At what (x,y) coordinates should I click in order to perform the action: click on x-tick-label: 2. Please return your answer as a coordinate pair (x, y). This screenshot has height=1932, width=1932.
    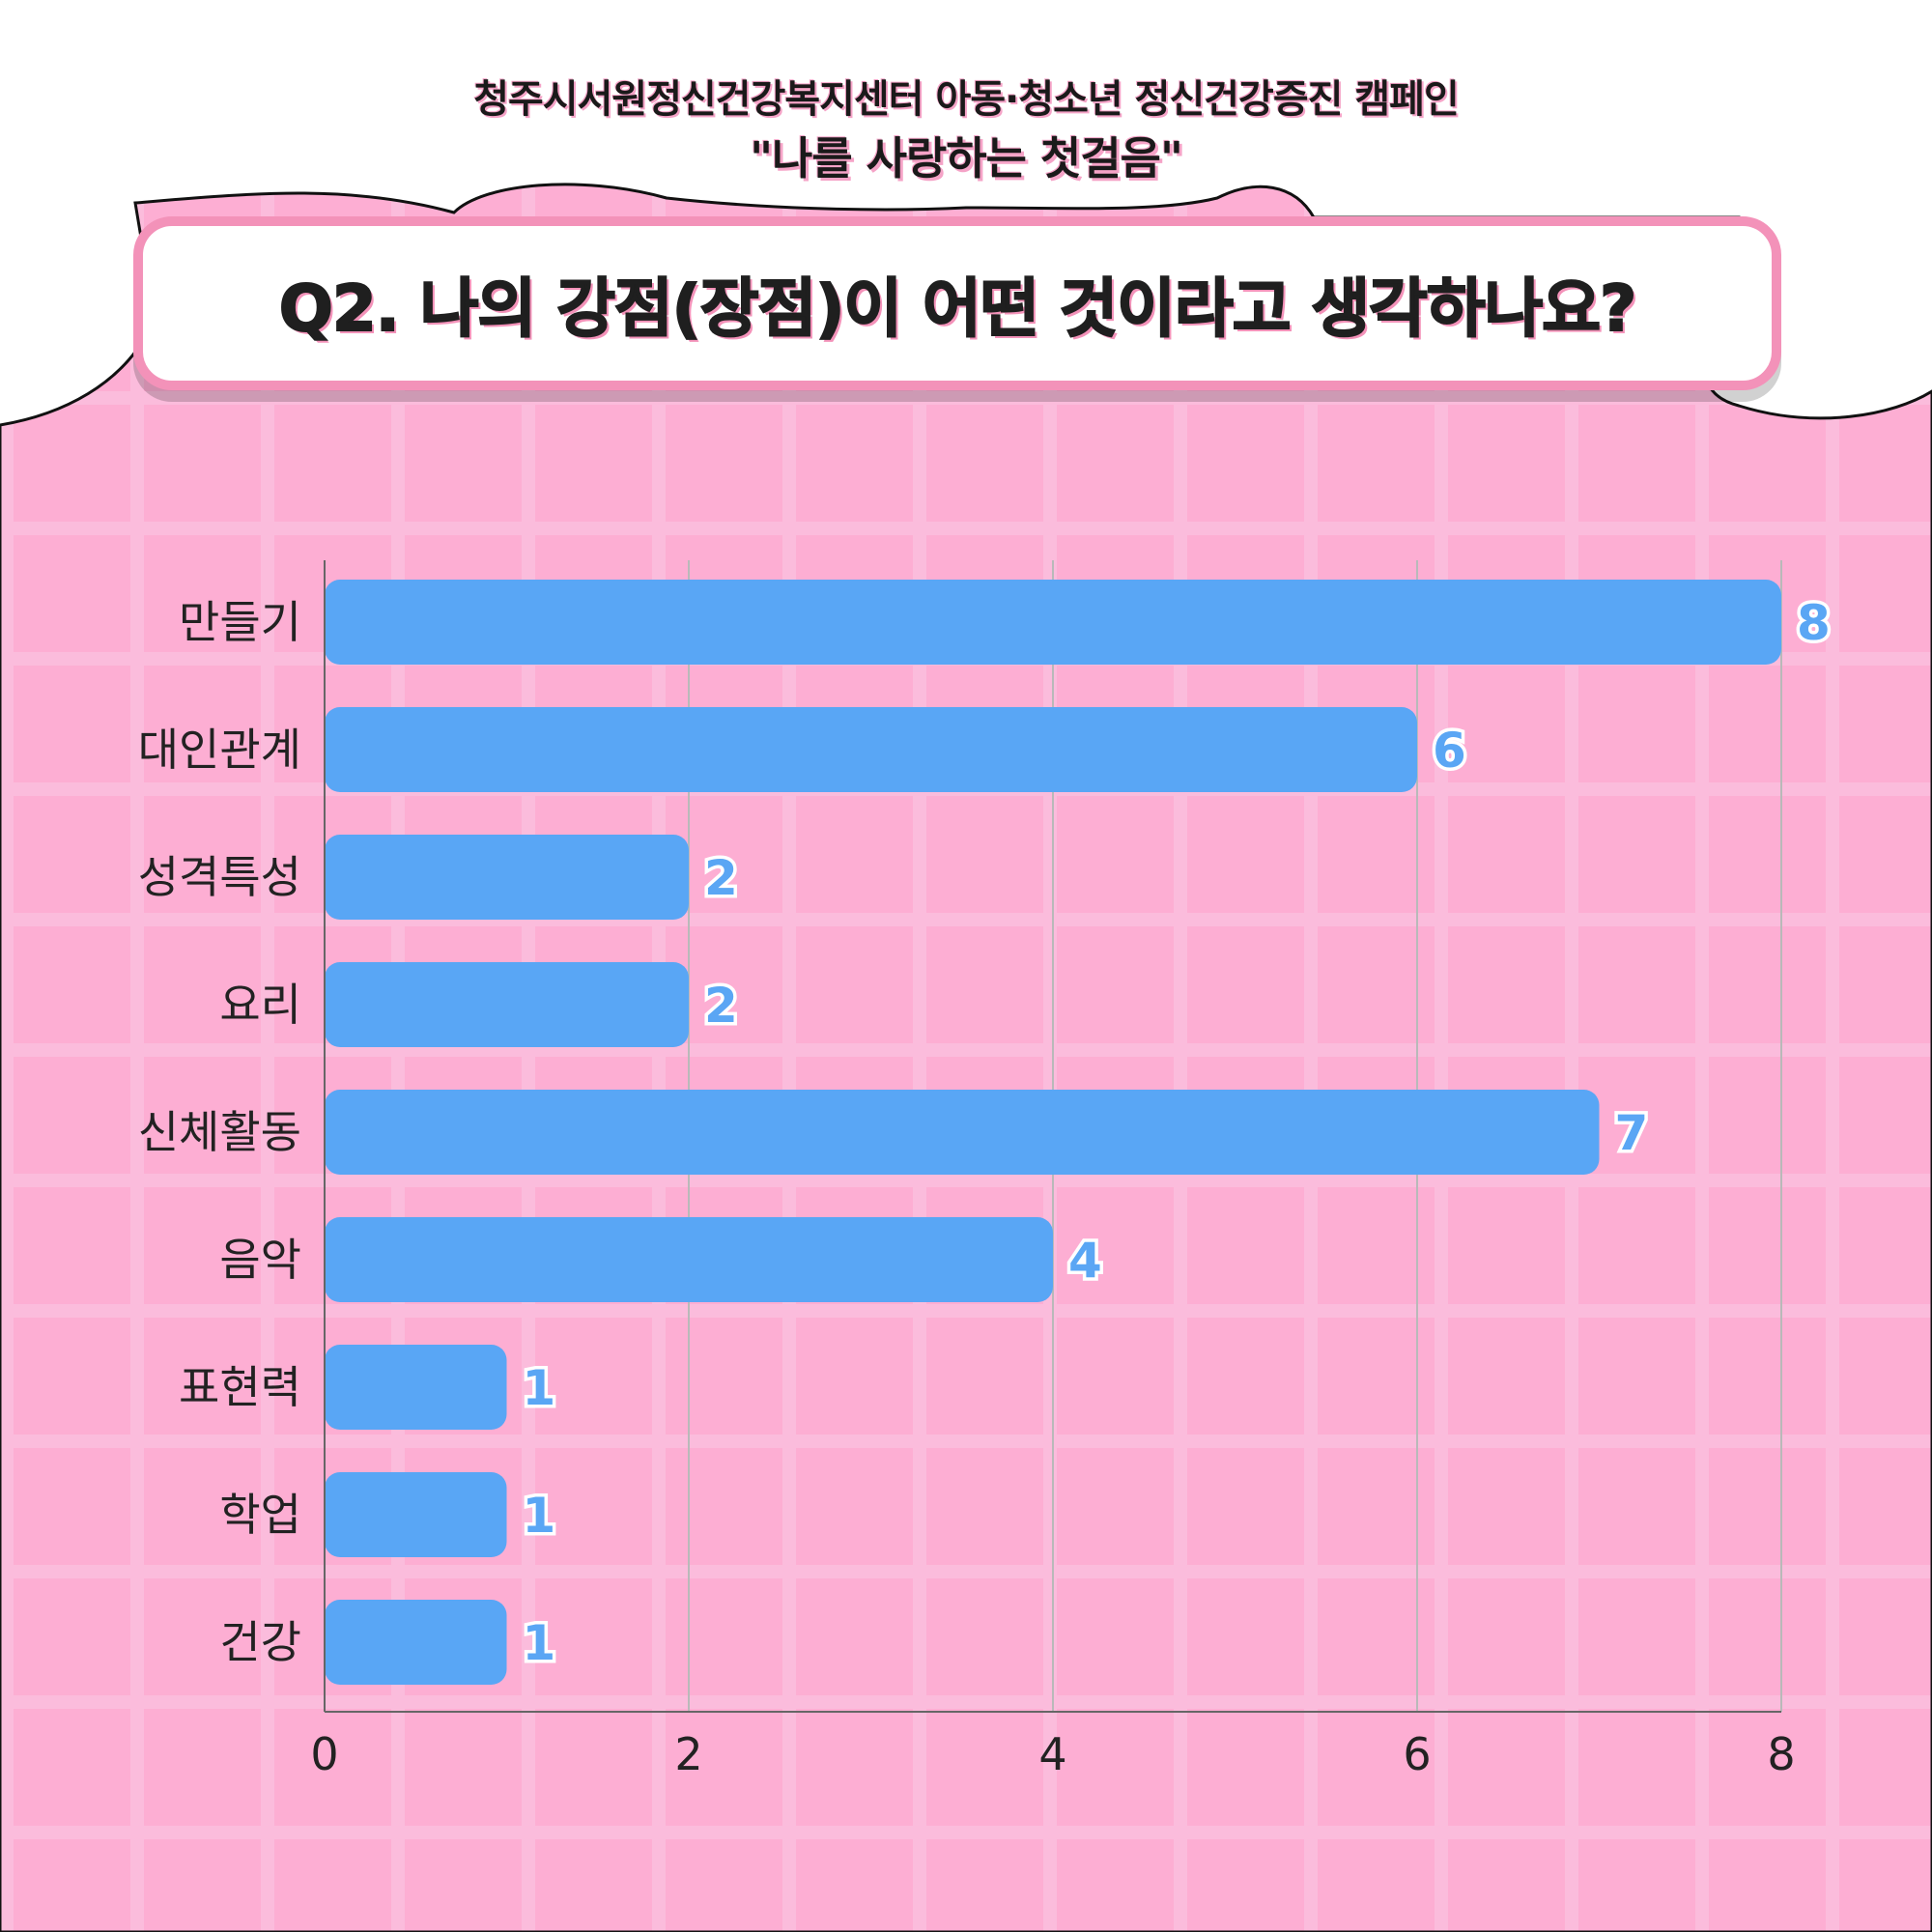
    Looking at the image, I should click on (688, 1754).